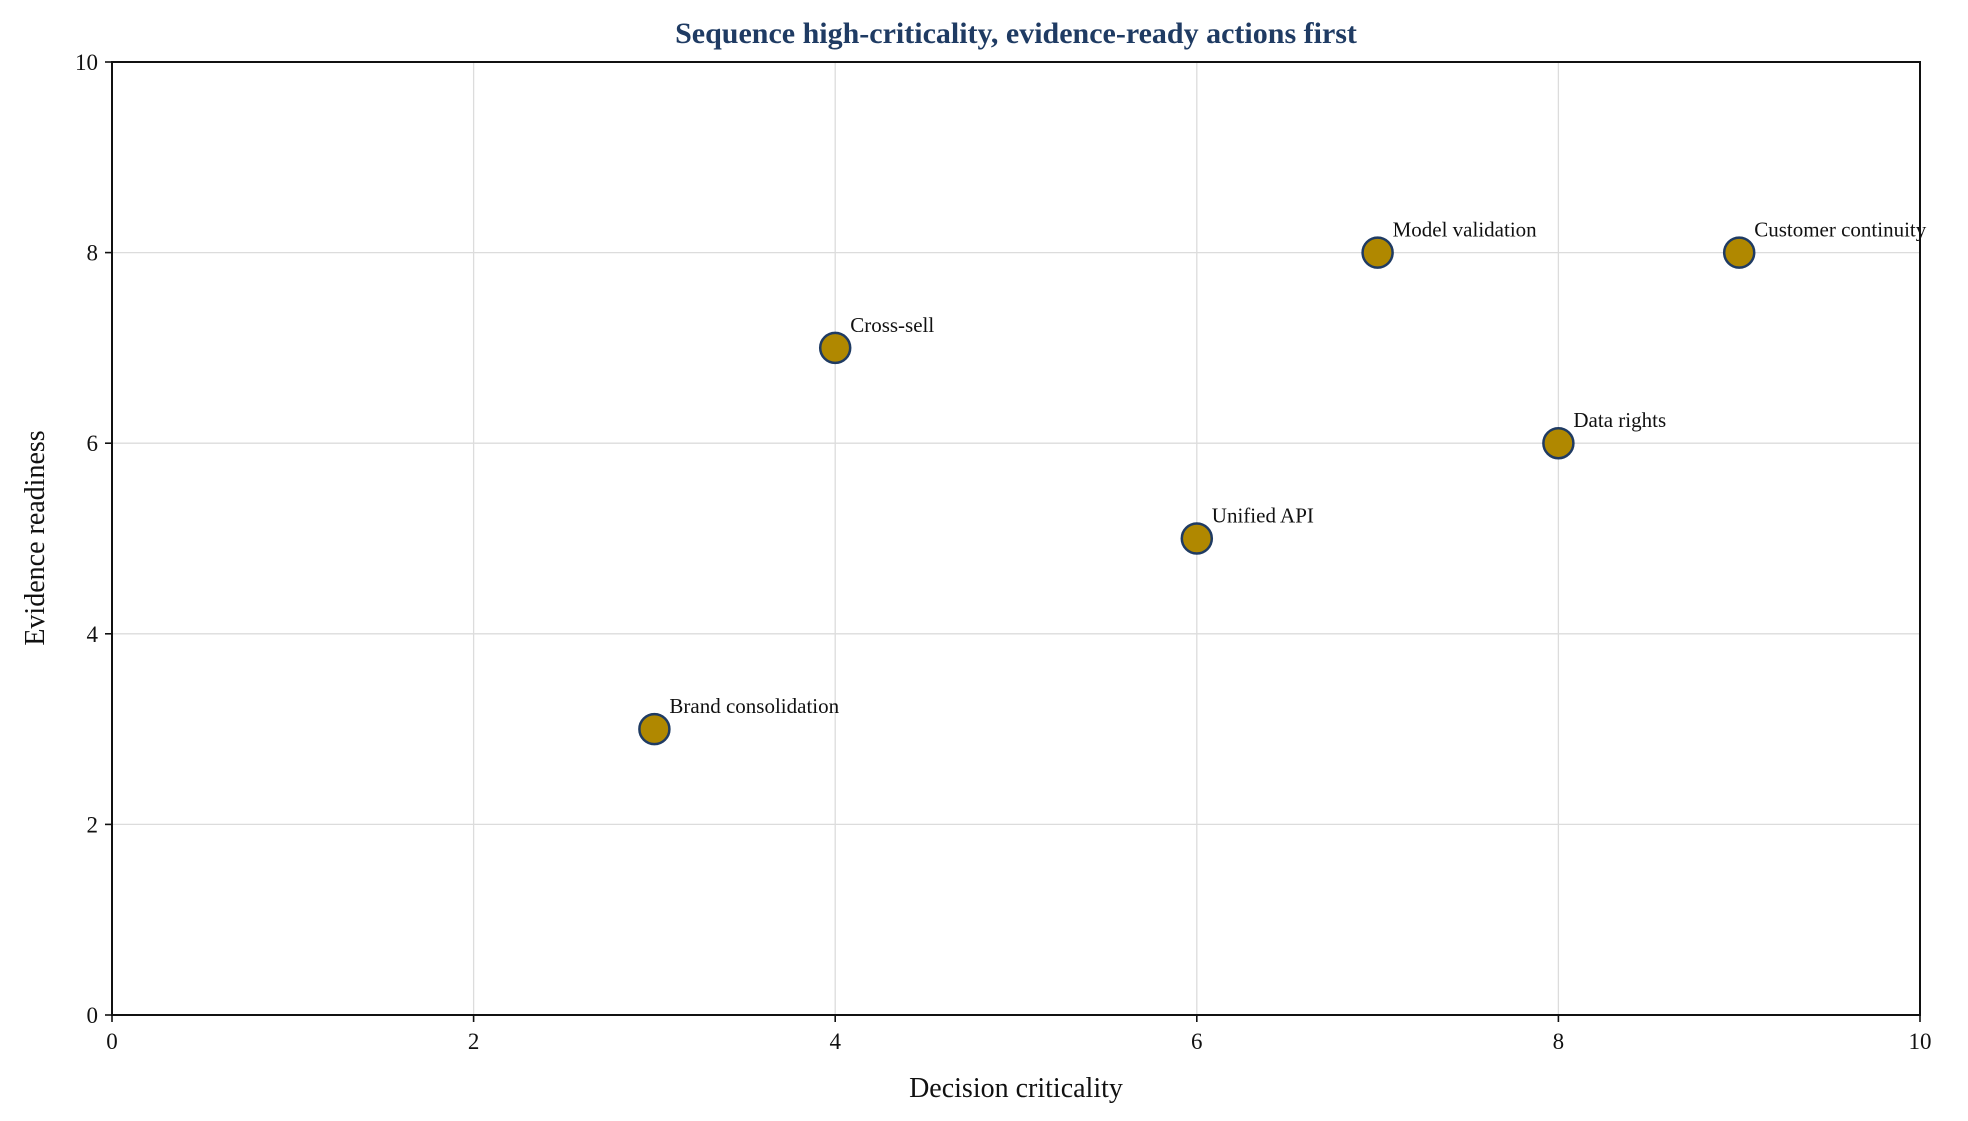 Image resolution: width=1968 pixels, height=1121 pixels. I want to click on x-tick-label: 6, so click(1197, 1041).